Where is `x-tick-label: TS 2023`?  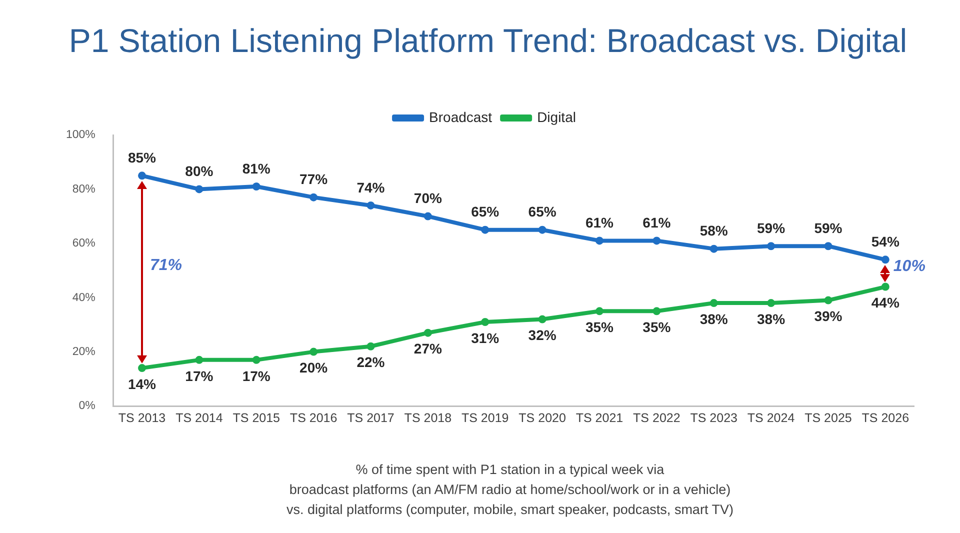 x-tick-label: TS 2023 is located at coordinates (714, 417).